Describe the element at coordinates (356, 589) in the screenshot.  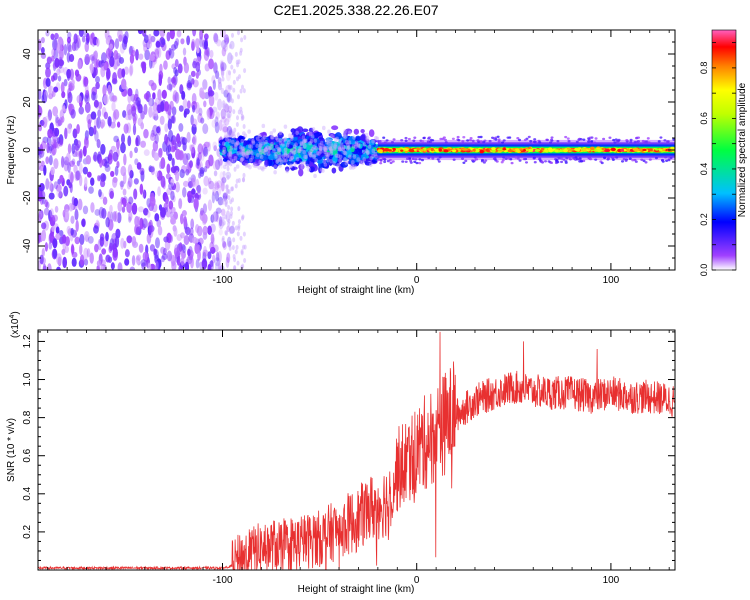
I see `snr-xlabel: Height of straight line (km)` at that location.